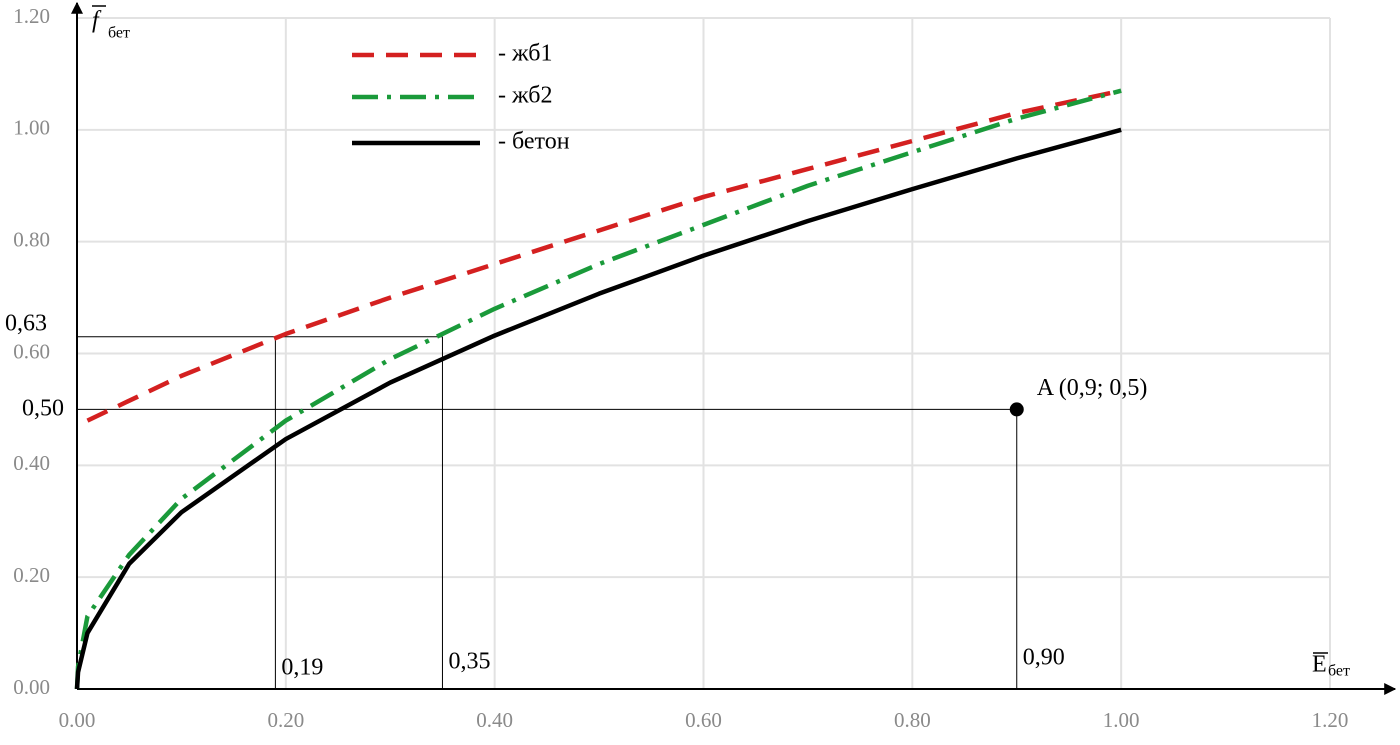  I want to click on legend: - жб1 - жб2 - бетон, so click(461, 98).